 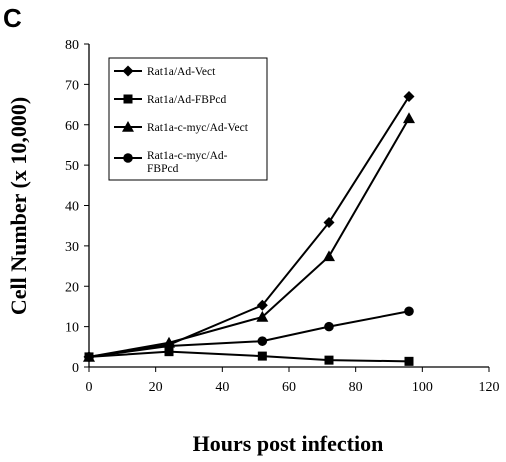 I want to click on y-tick-label: 0, so click(x=75, y=368).